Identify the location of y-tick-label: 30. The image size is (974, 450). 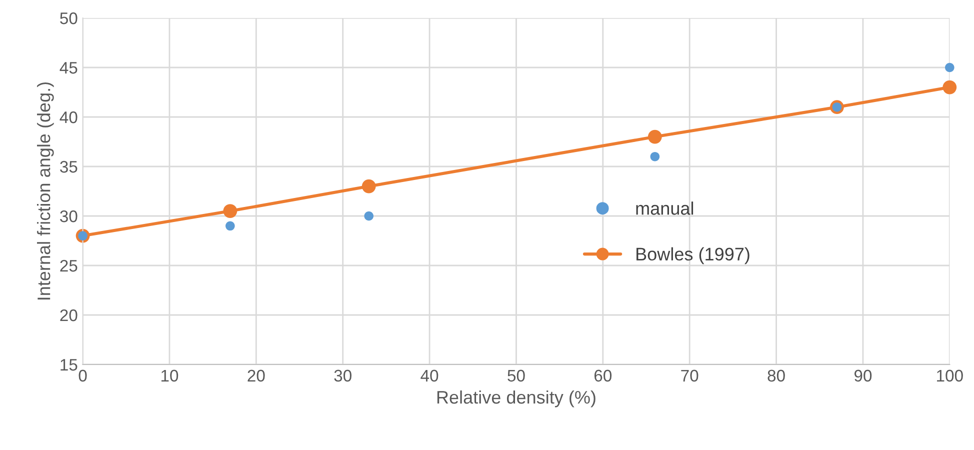
(69, 216).